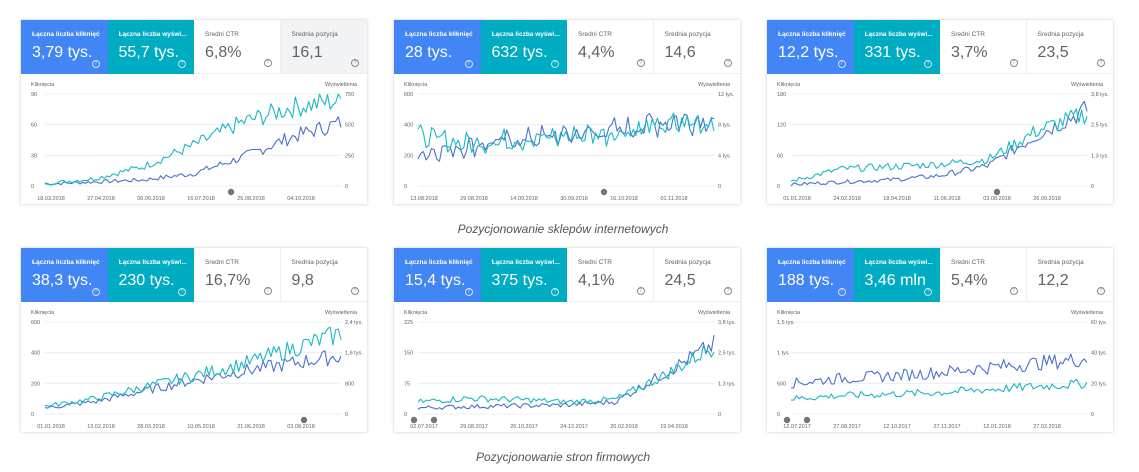 This screenshot has width=1139, height=472. What do you see at coordinates (727, 323) in the screenshot?
I see `right-tick-label: 3,8 tys.` at bounding box center [727, 323].